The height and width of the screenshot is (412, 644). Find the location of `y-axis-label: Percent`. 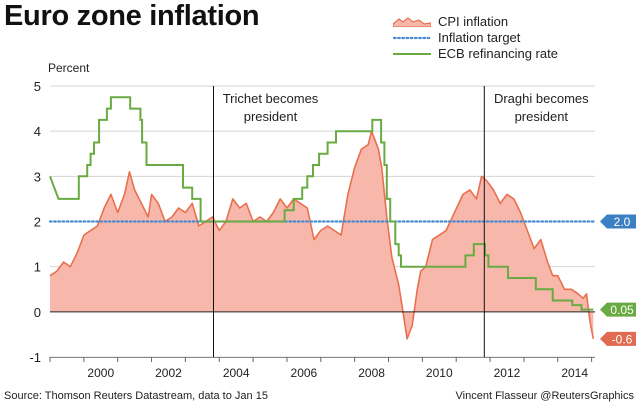

y-axis-label: Percent is located at coordinates (69, 68).